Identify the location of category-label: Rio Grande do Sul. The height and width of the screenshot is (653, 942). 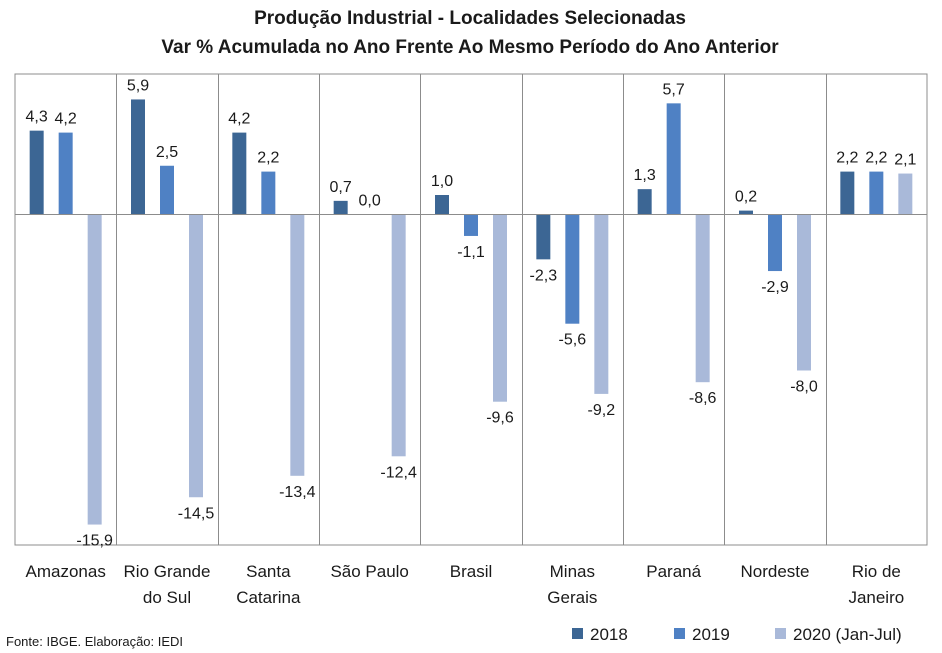
(167, 584).